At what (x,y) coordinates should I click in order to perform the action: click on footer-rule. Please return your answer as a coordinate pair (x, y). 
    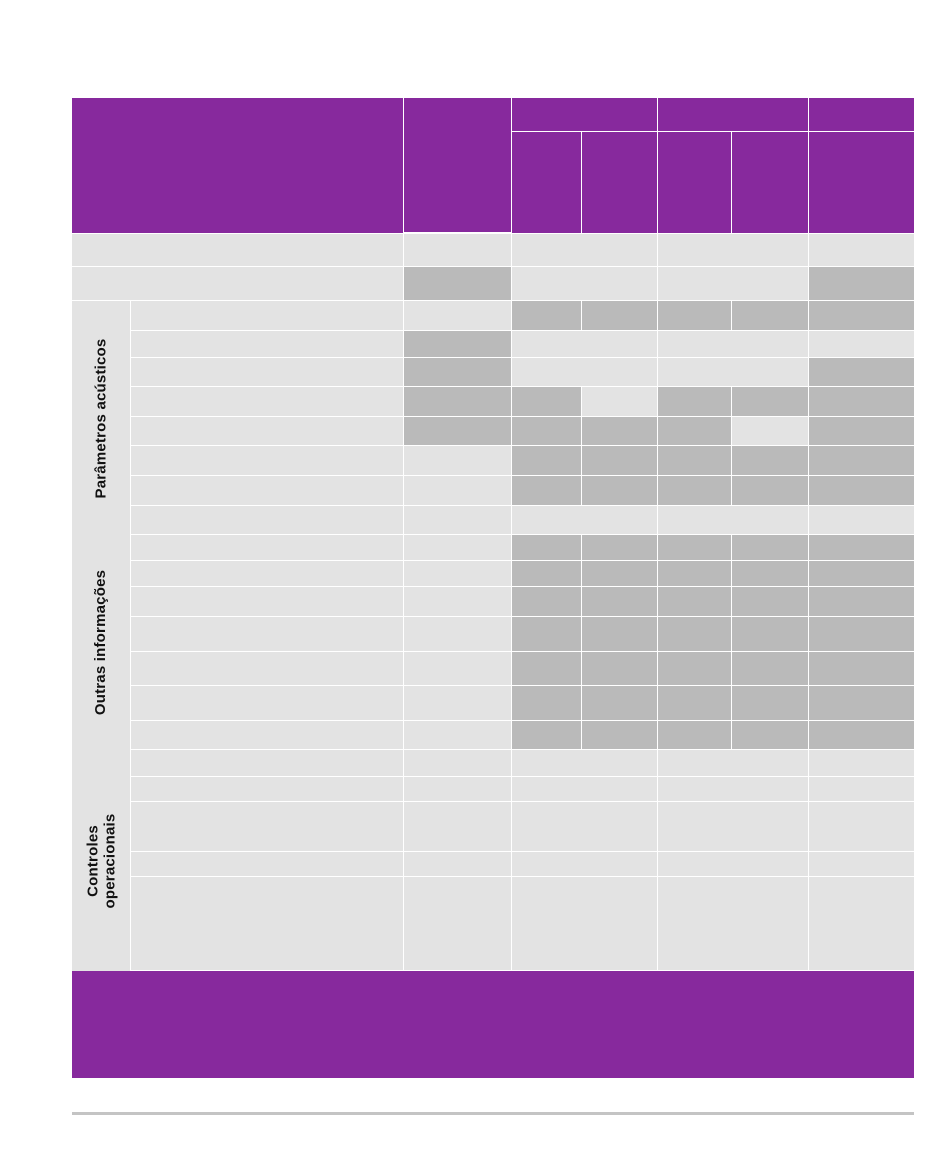
    Looking at the image, I should click on (493, 1113).